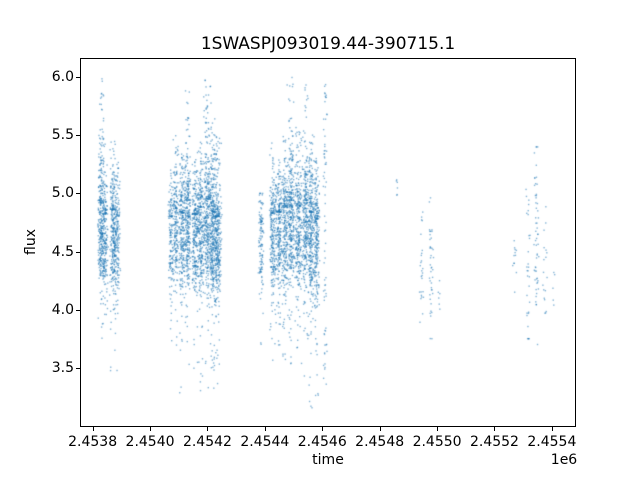 The image size is (640, 480). What do you see at coordinates (265, 442) in the screenshot?
I see `x-tick-label: 2.4544` at bounding box center [265, 442].